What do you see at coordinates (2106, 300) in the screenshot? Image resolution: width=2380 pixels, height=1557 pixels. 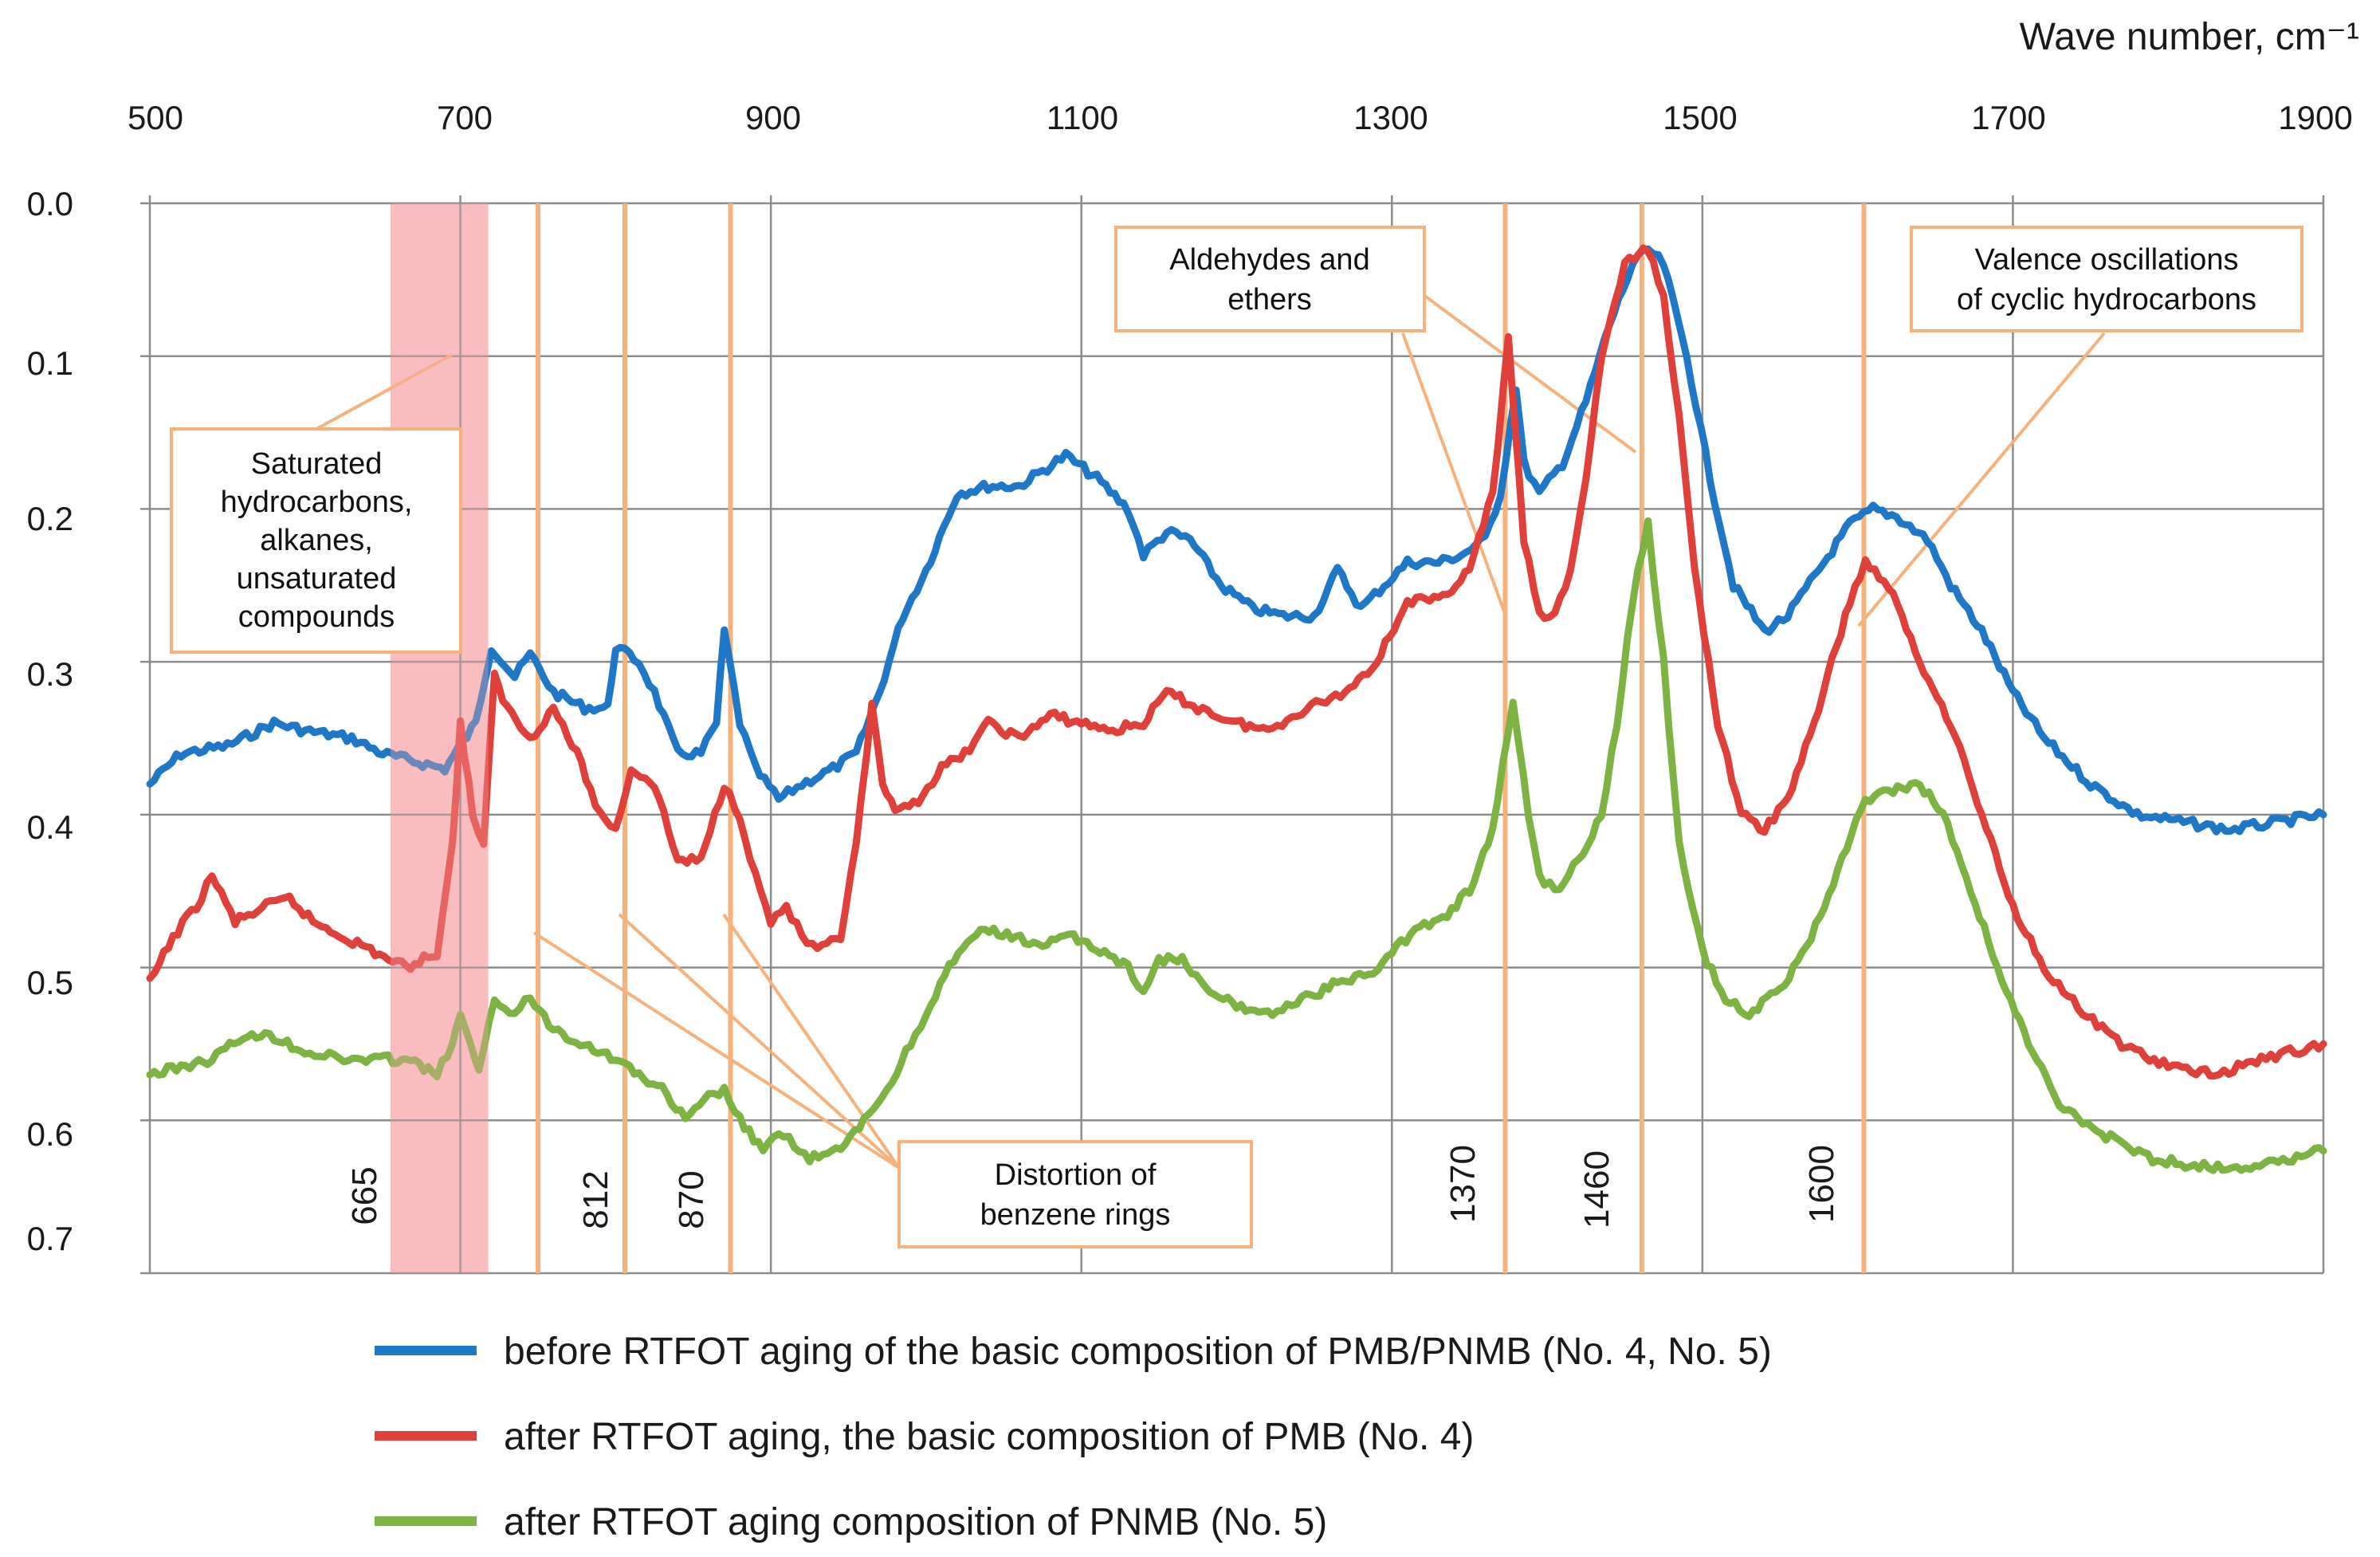 I see `annotation-line: of cyclic hydrocarbons` at bounding box center [2106, 300].